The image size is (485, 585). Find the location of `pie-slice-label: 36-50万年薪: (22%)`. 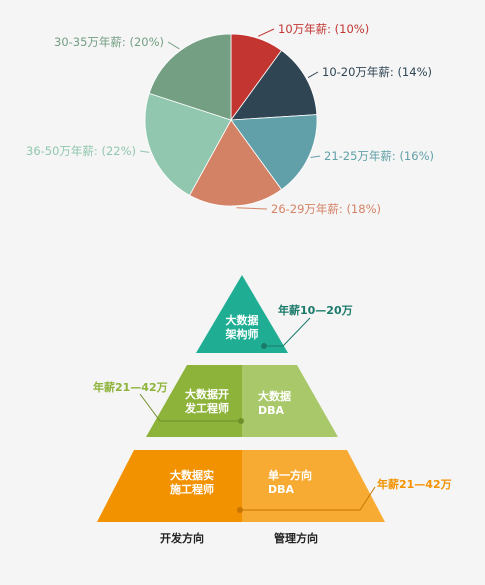

pie-slice-label: 36-50万年薪: (22%) is located at coordinates (81, 151).